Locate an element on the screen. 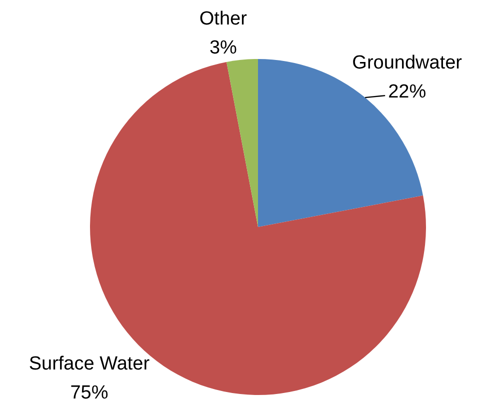  pie-slice is located at coordinates (242, 143).